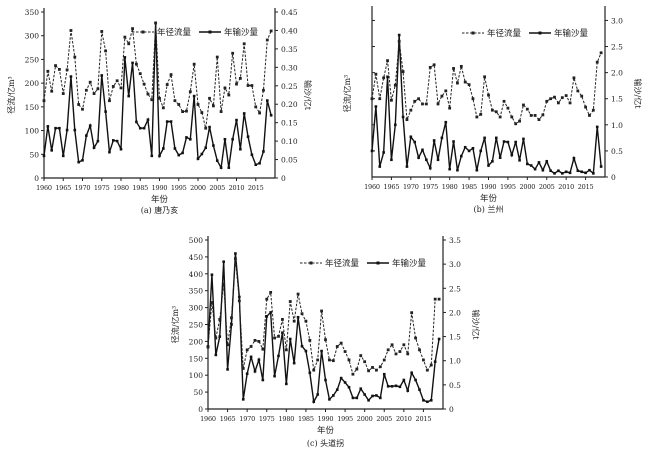 This screenshot has height=450, width=650. I want to click on y2-tick-label: 0.45, so click(289, 12).